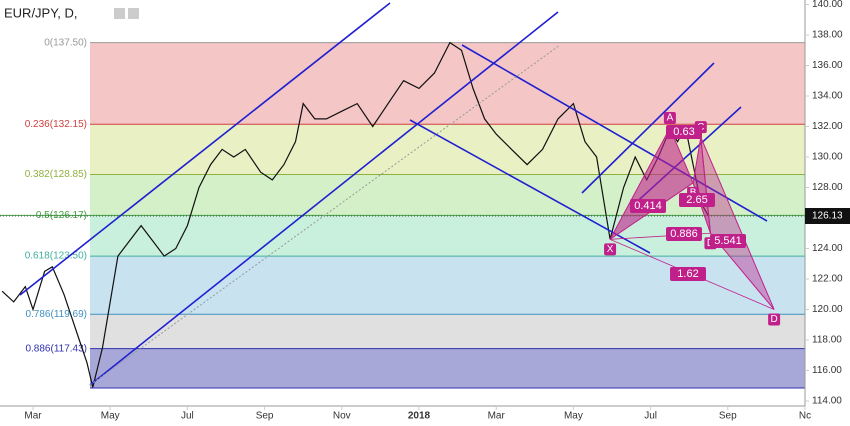  I want to click on last-price-box, so click(827, 215).